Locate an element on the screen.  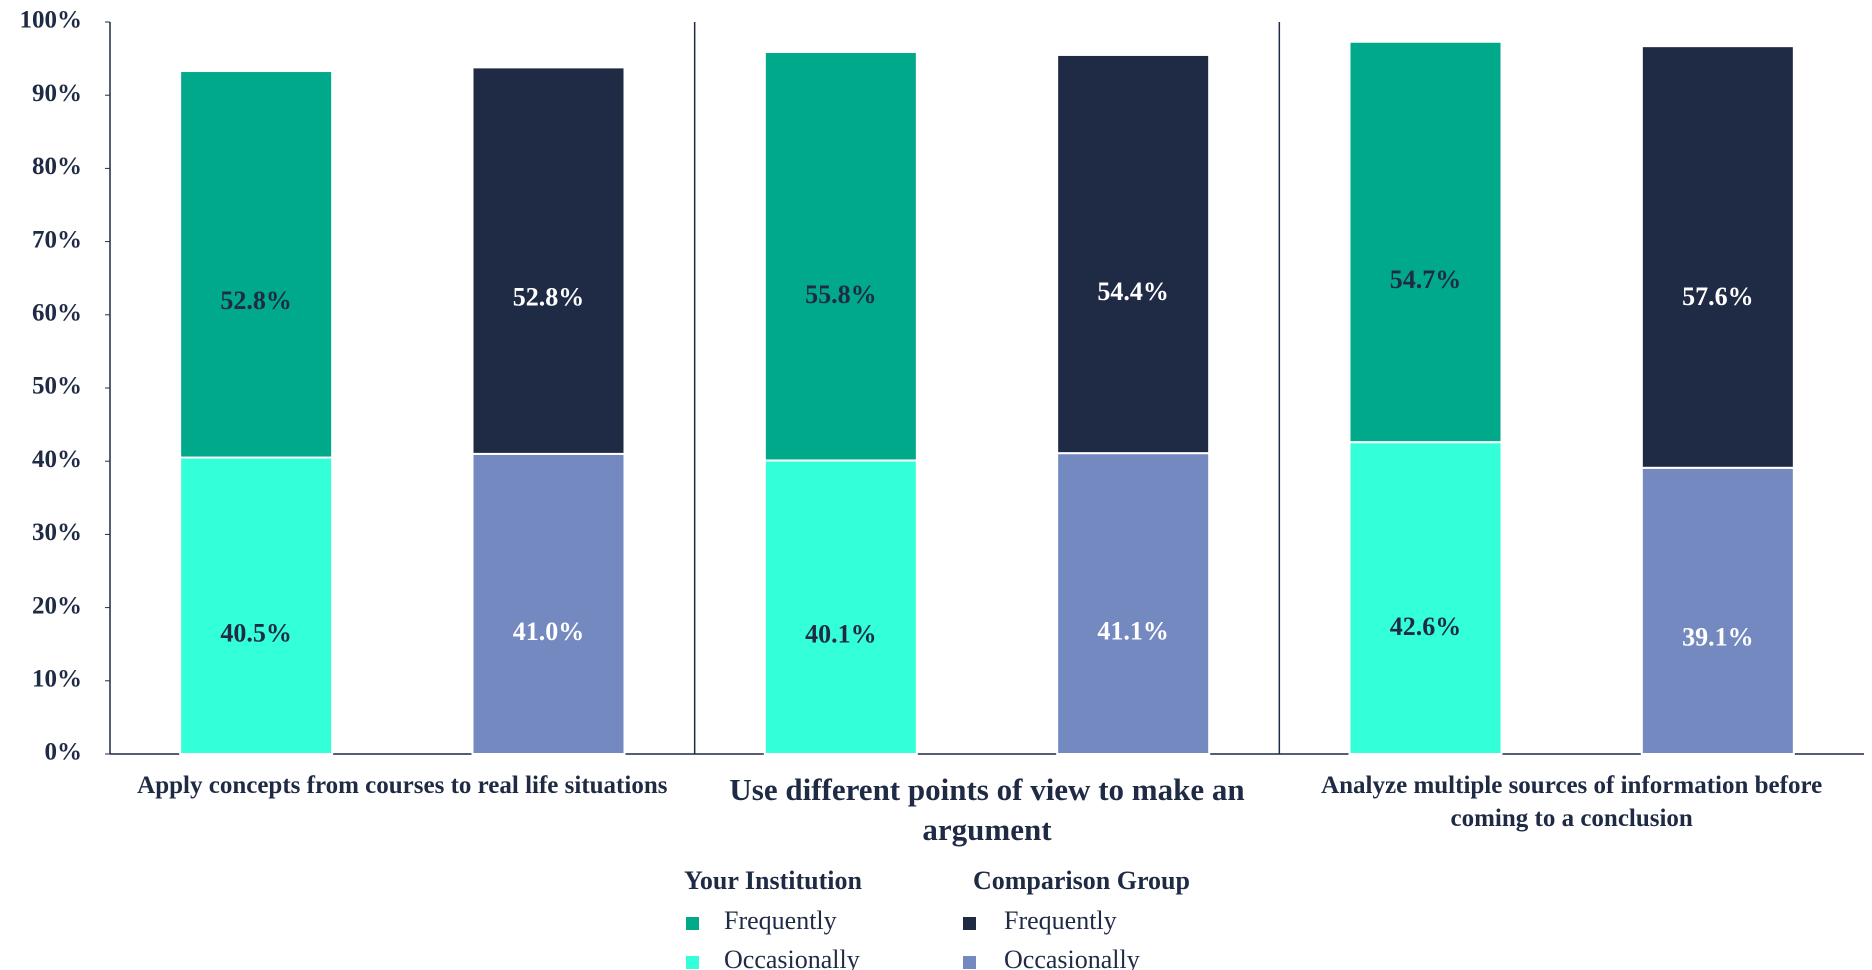
value-label: 54.4% is located at coordinates (1133, 291).